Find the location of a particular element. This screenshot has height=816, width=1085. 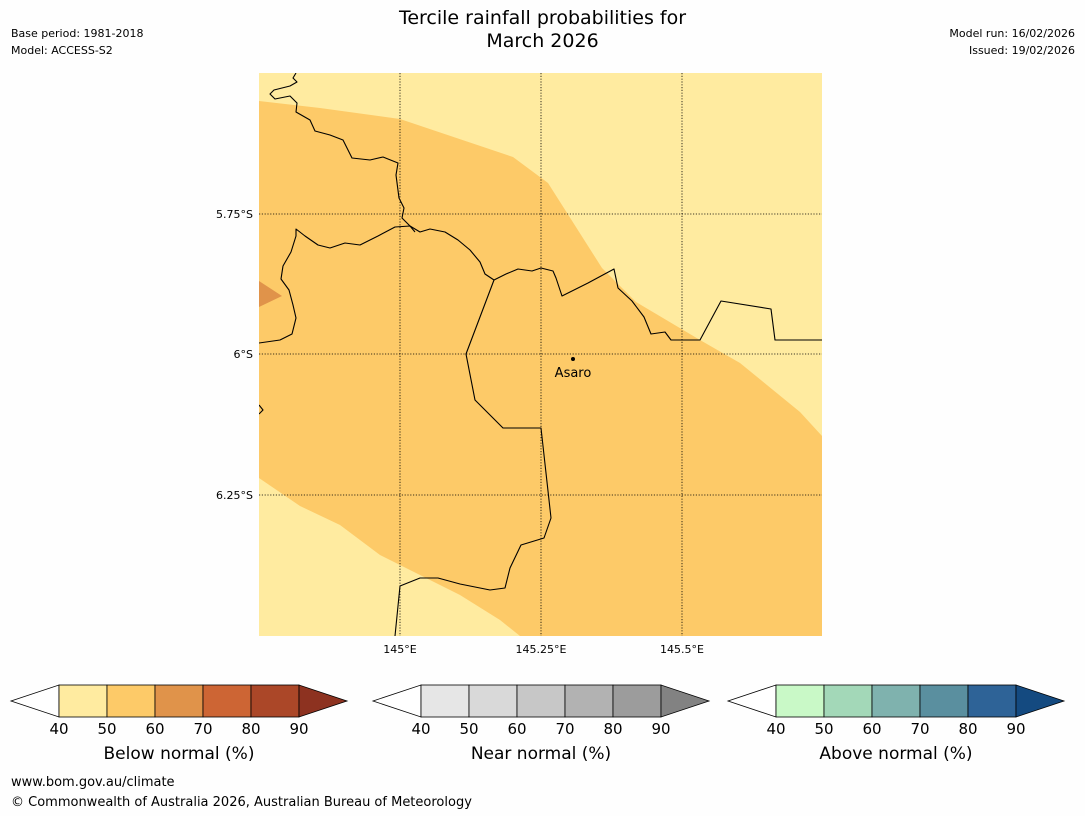

lon-label-145e: 145°E is located at coordinates (399, 649).